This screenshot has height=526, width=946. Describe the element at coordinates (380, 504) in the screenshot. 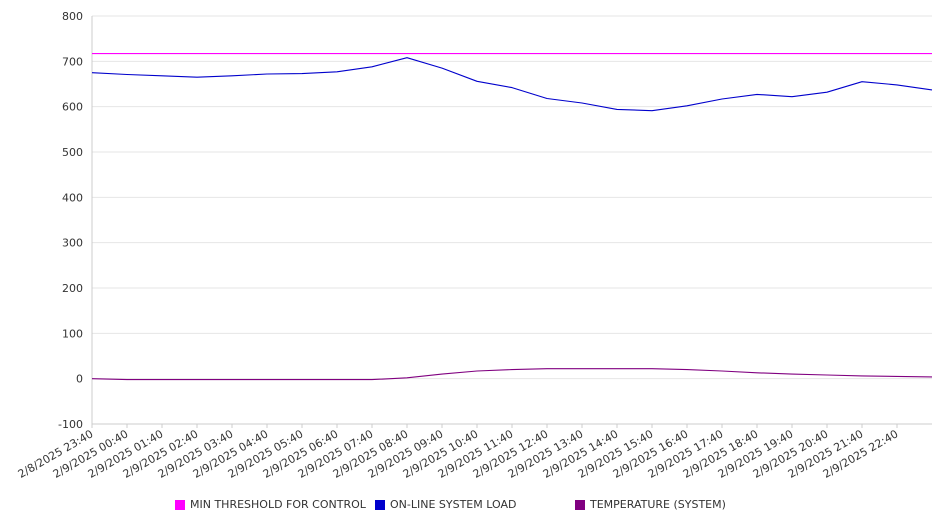

I see `legend-swatch-system-load` at that location.